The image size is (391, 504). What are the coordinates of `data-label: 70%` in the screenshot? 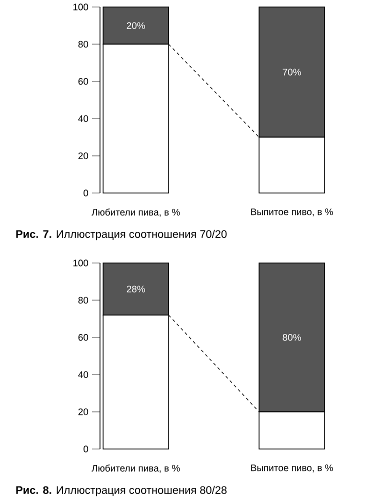 It's located at (291, 72).